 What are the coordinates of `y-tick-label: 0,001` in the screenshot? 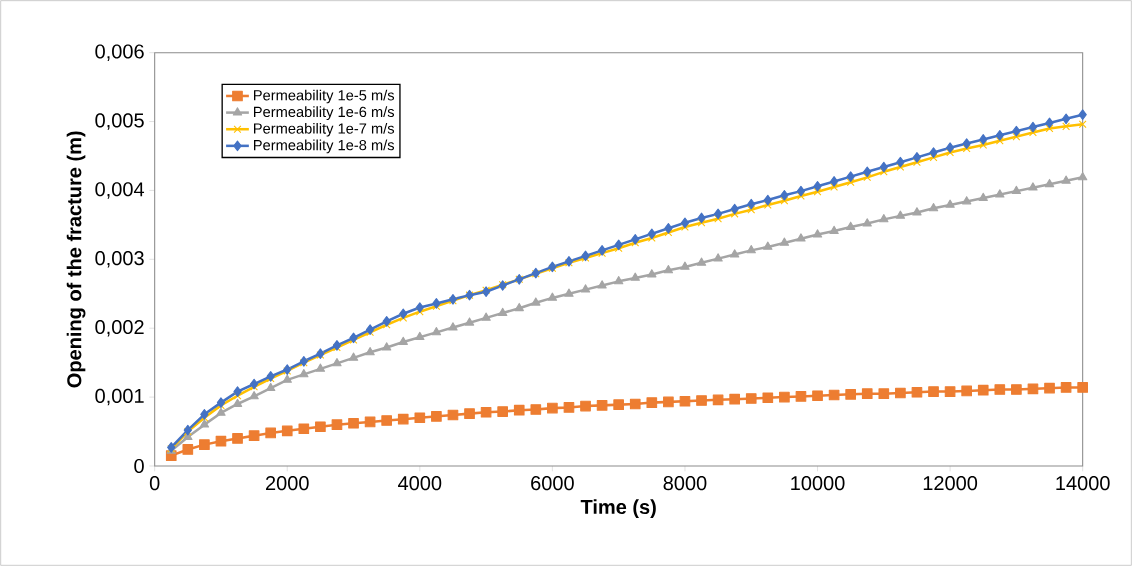 It's located at (119, 397).